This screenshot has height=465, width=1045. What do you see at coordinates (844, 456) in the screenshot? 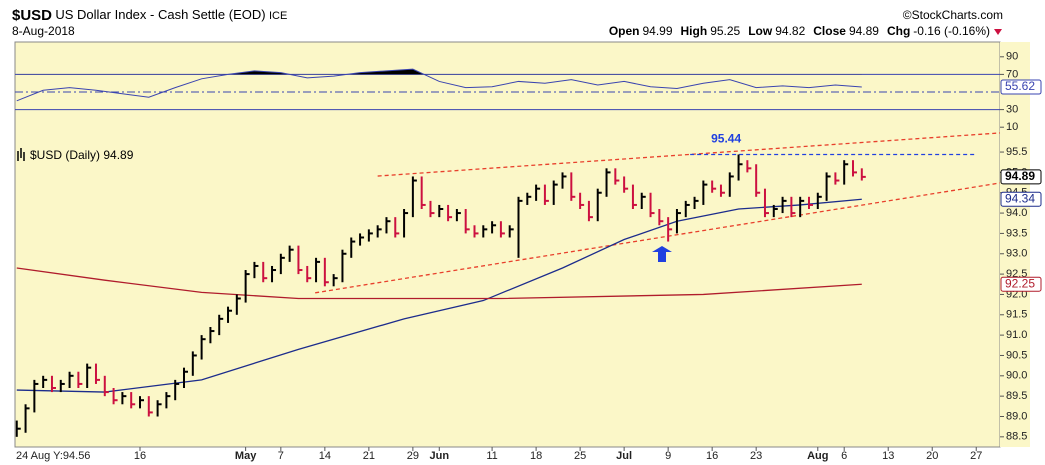
I see `x-tick-label: 6` at bounding box center [844, 456].